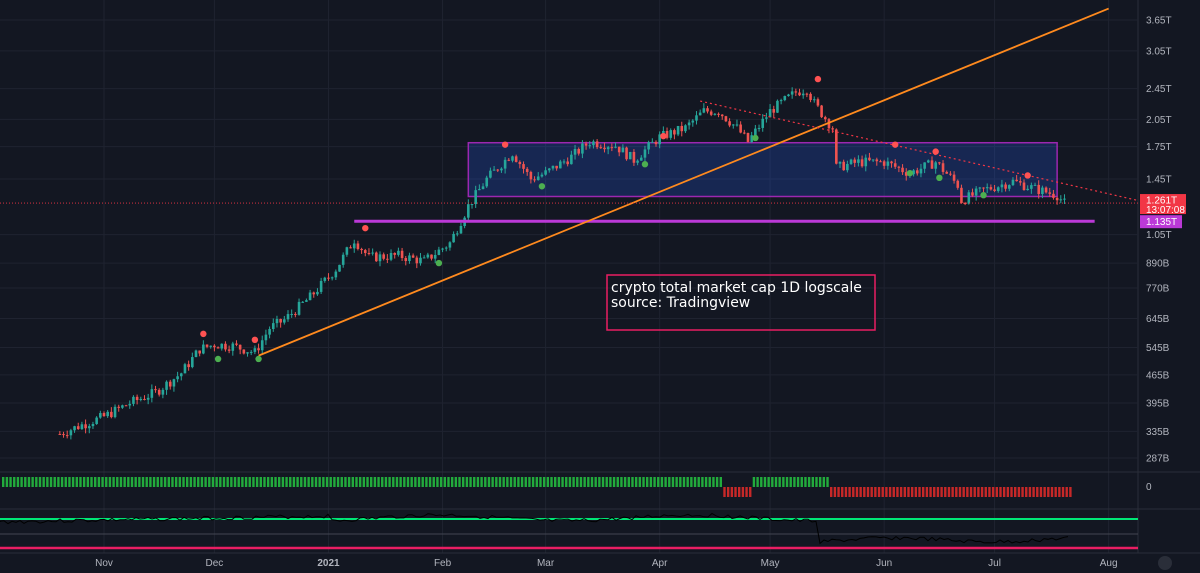  I want to click on sell-signal-dot, so click(935, 151).